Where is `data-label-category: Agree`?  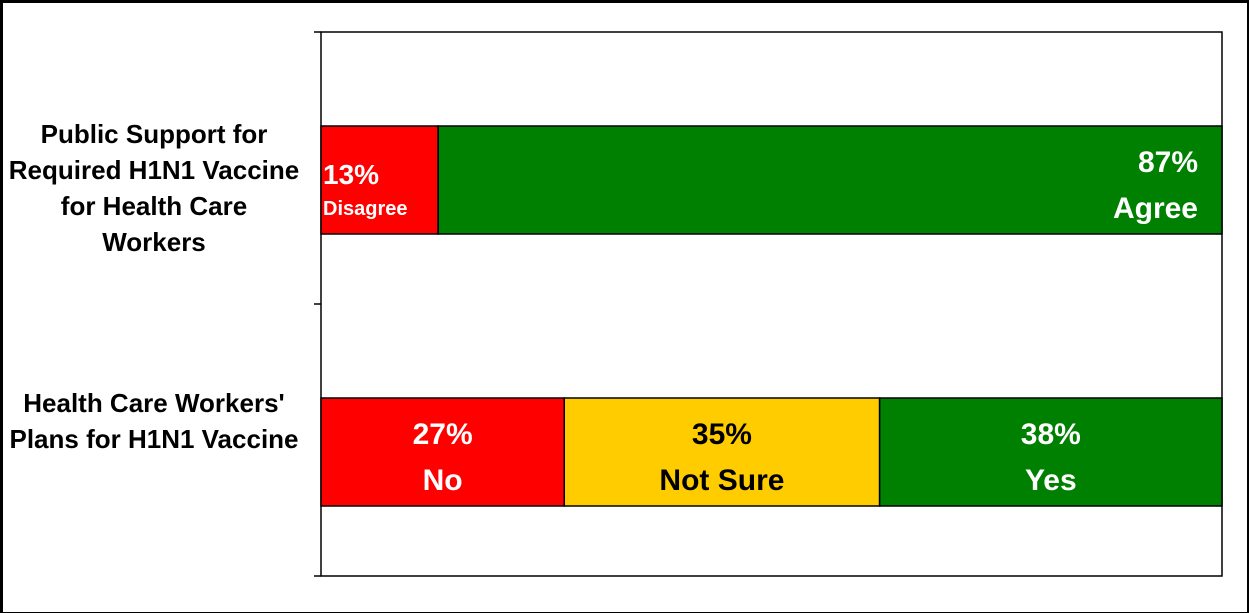 data-label-category: Agree is located at coordinates (1155, 208).